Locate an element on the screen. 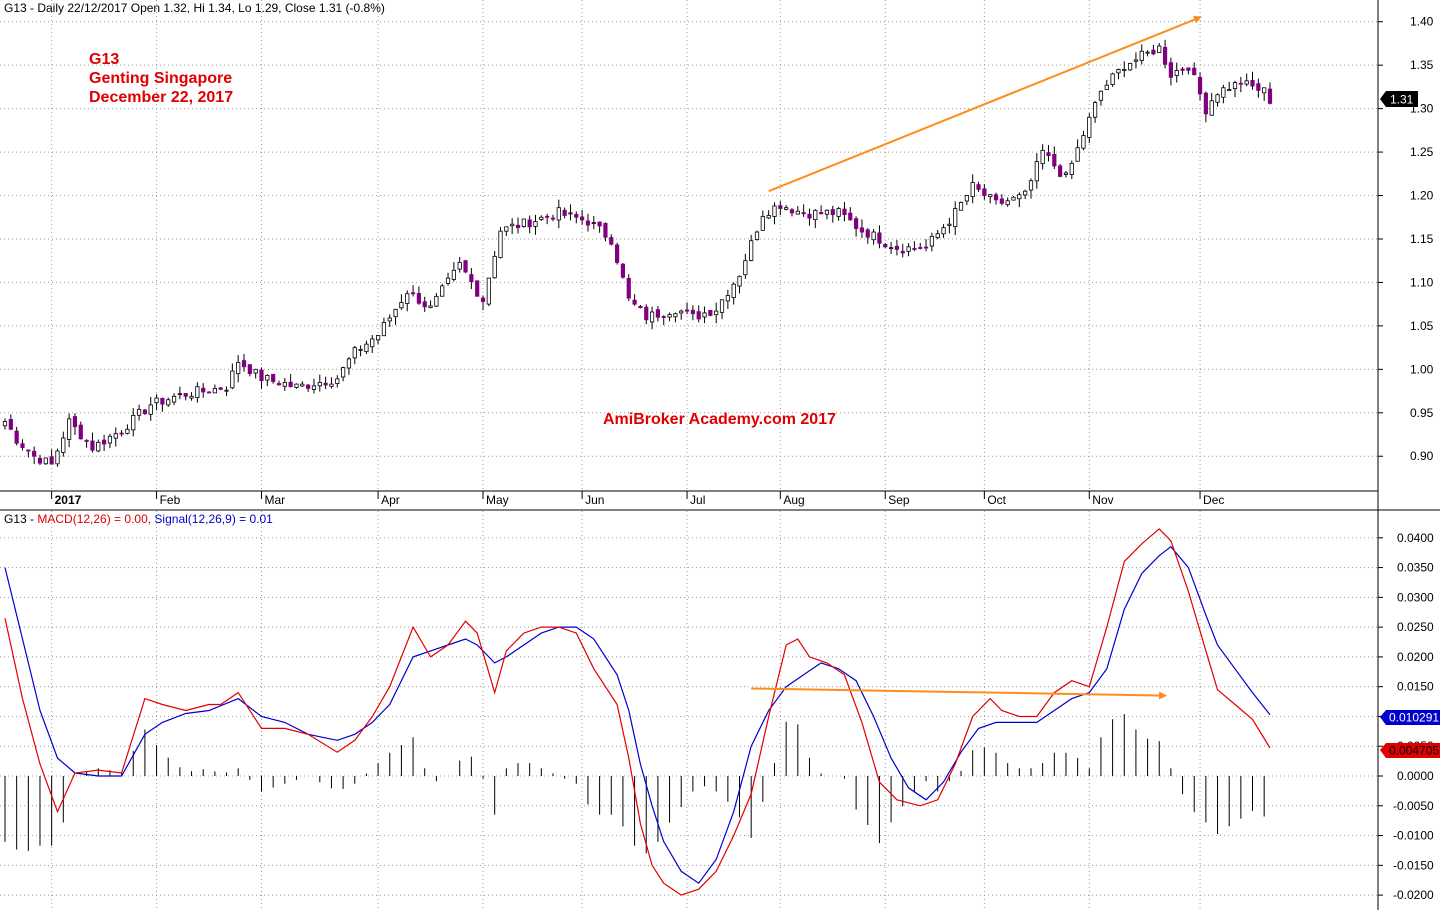  macd-histogram is located at coordinates (634, 784).